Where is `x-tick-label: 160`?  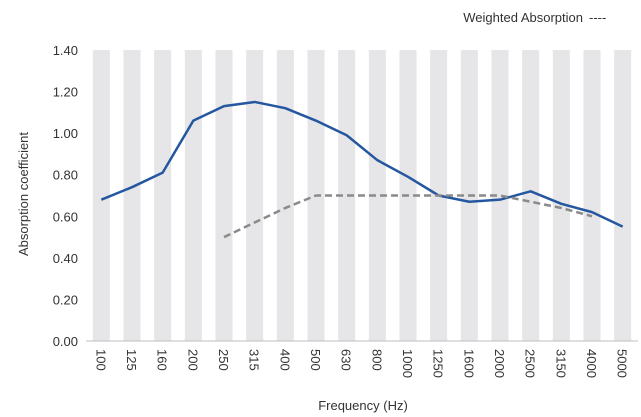 x-tick-label: 160 is located at coordinates (162, 360).